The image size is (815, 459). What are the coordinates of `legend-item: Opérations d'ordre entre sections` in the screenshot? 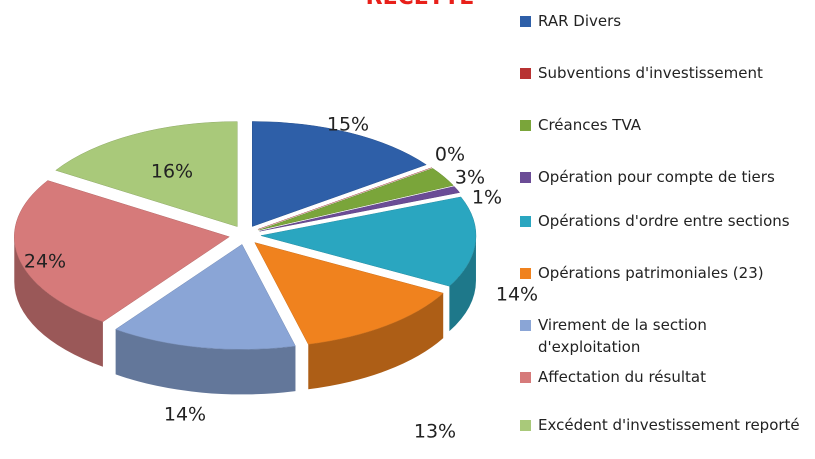 It's located at (662, 221).